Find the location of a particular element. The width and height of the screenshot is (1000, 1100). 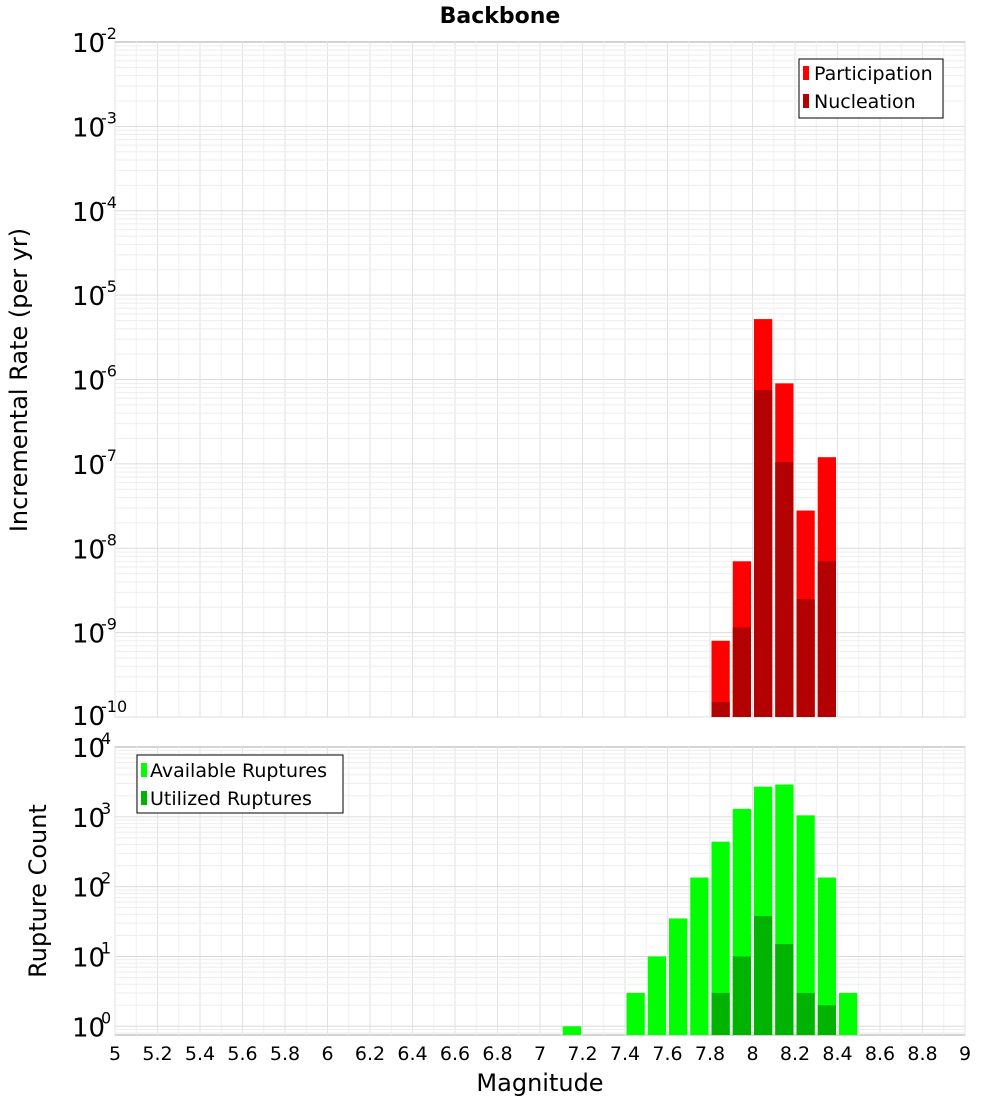

participation-legend-label: Participation is located at coordinates (873, 74).